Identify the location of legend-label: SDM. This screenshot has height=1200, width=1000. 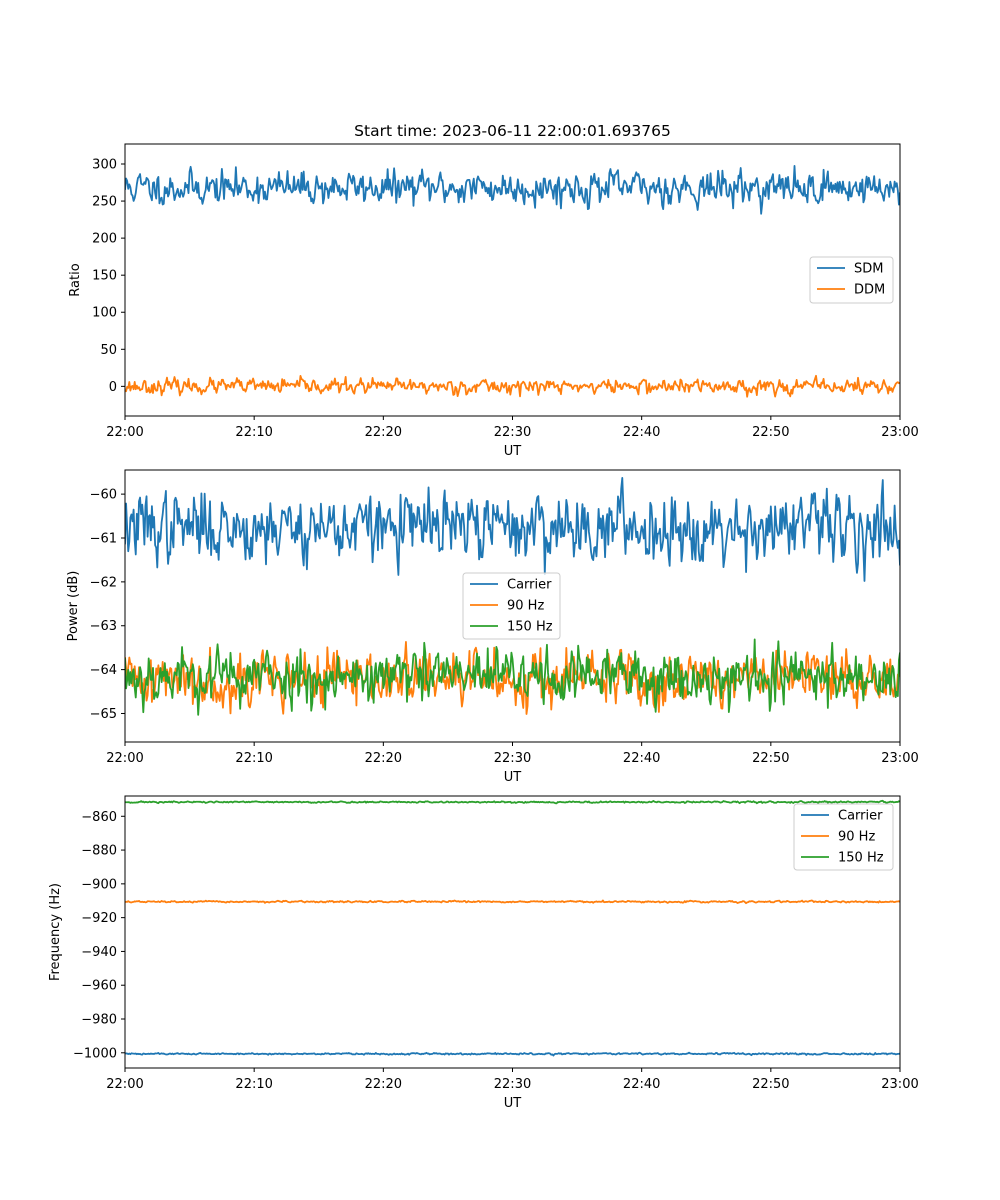
(868, 269).